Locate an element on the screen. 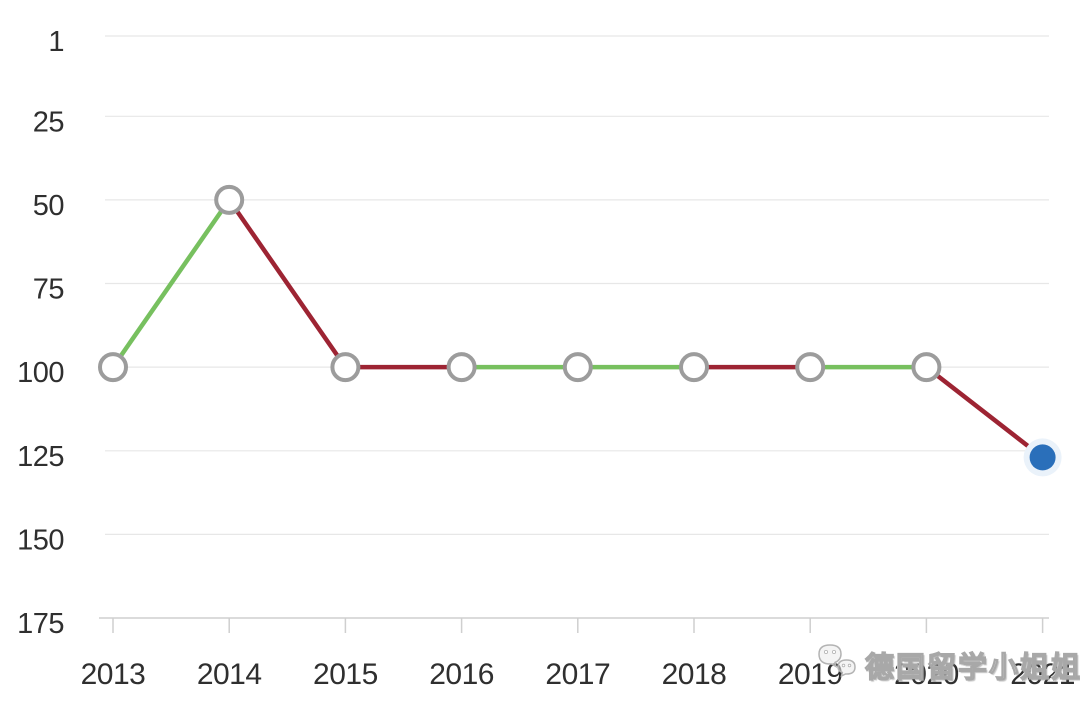 Image resolution: width=1080 pixels, height=707 pixels. data-point-2013 is located at coordinates (113, 367).